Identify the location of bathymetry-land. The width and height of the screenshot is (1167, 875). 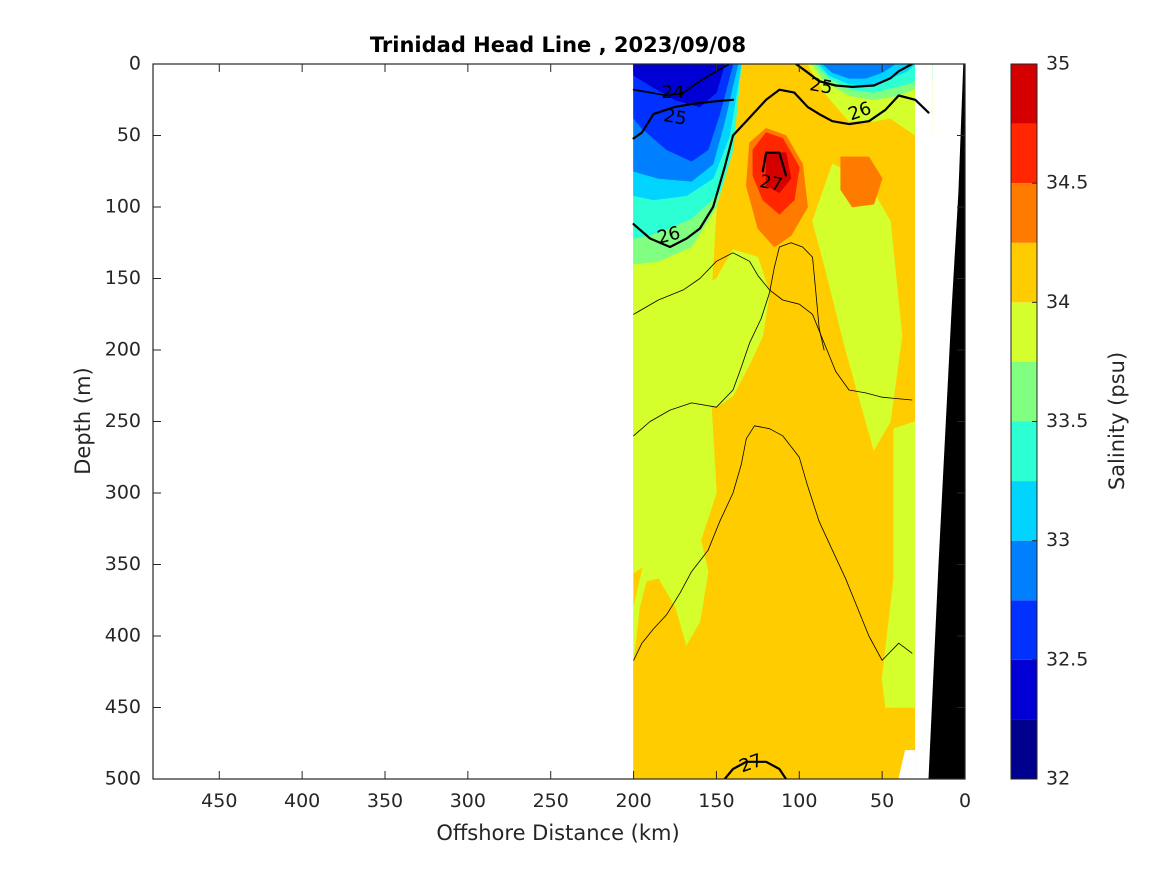
(946, 421).